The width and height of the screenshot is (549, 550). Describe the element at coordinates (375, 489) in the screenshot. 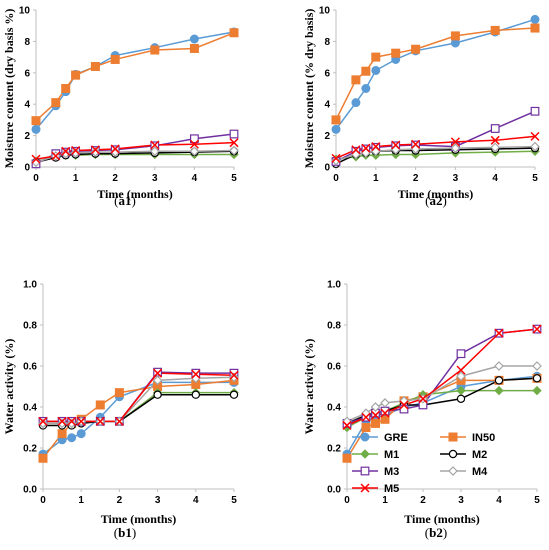

I see `legend-item-m5: M5` at that location.